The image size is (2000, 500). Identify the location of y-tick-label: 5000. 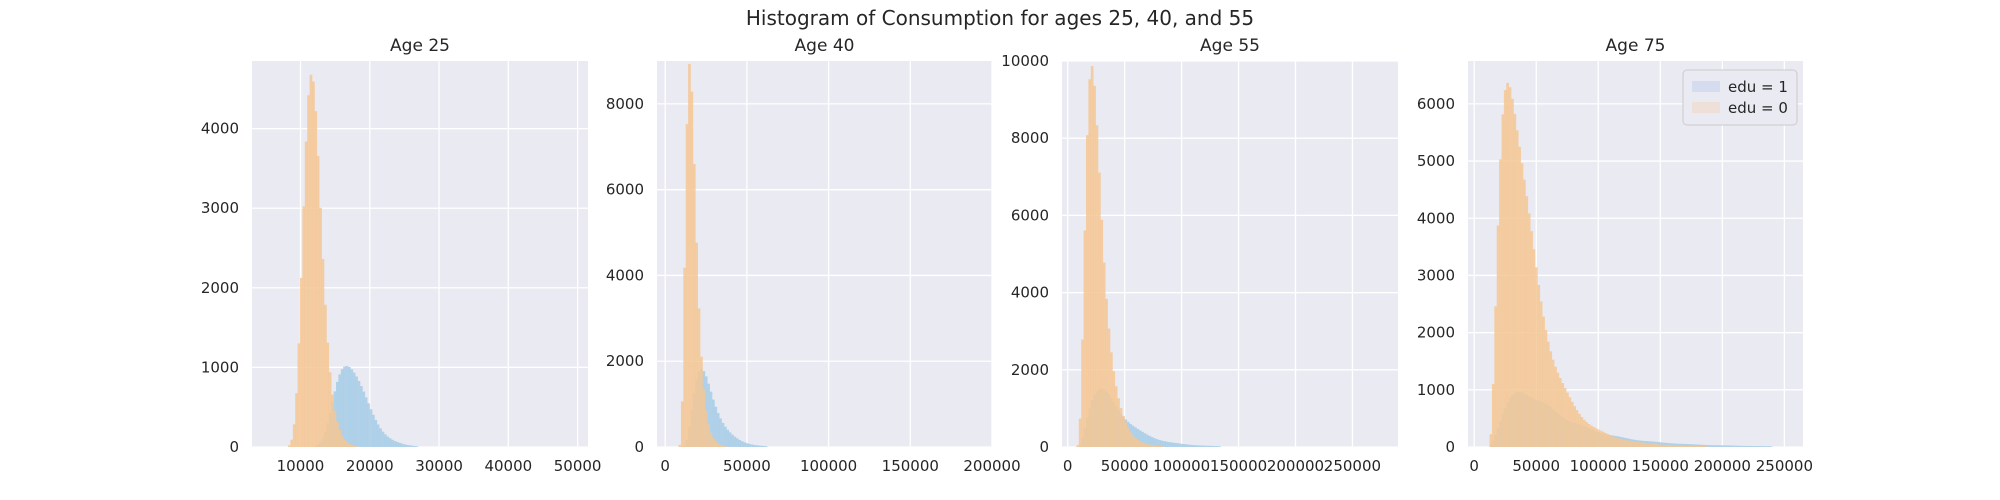
(1436, 161).